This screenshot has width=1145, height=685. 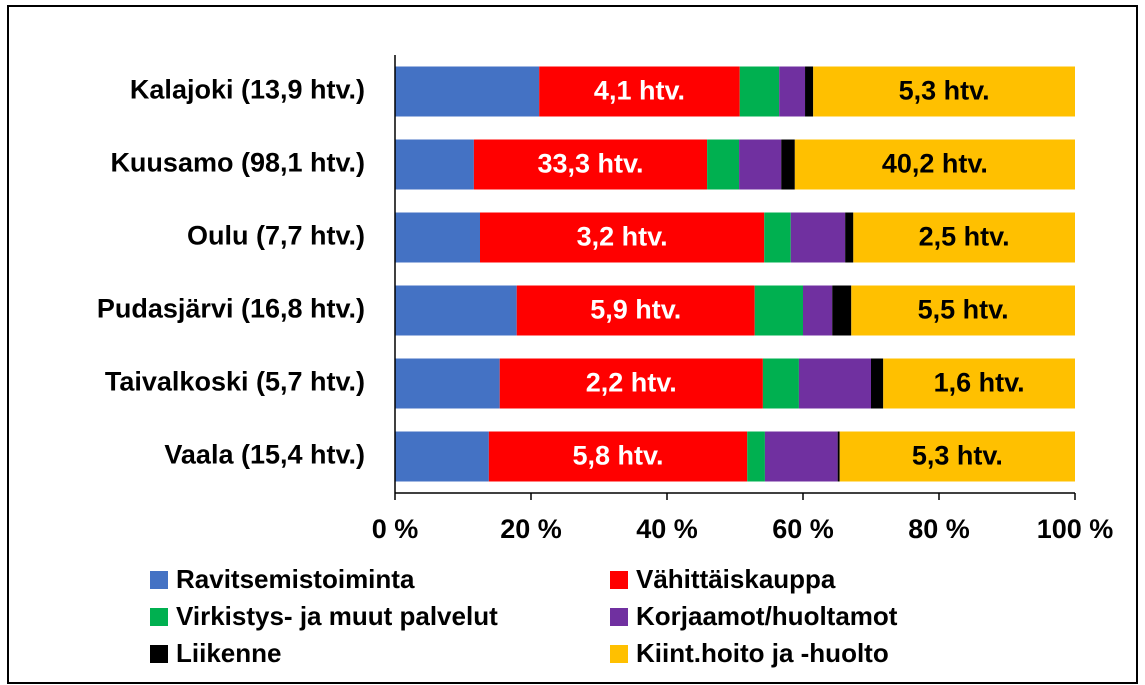 What do you see at coordinates (767, 616) in the screenshot?
I see `legend-label: Korjaamot/huoltamot` at bounding box center [767, 616].